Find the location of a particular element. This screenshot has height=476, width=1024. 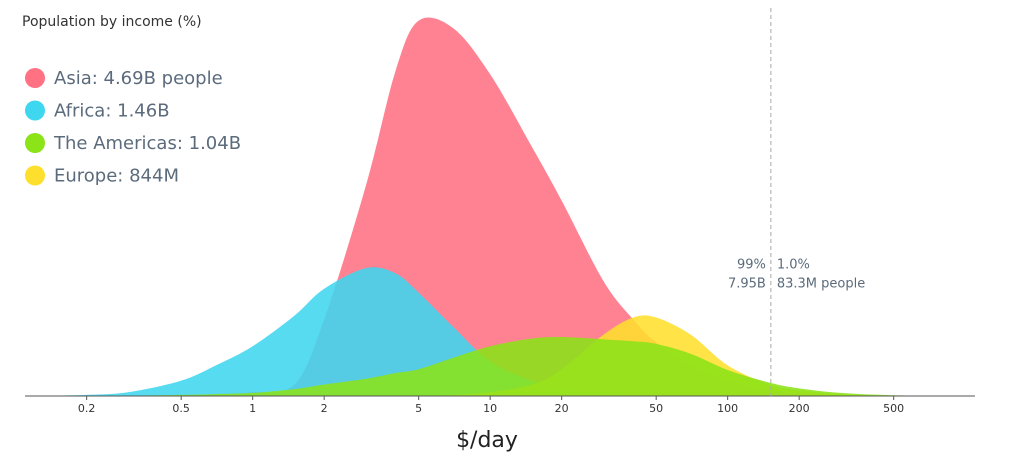

x-tick-label: 100 is located at coordinates (727, 408).